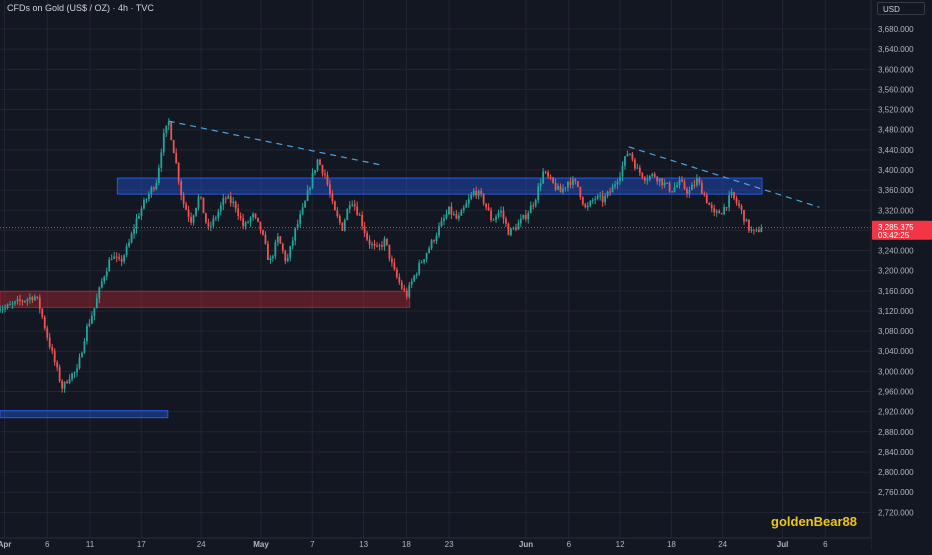  Describe the element at coordinates (901, 8) in the screenshot. I see `currency-button: USD` at that location.